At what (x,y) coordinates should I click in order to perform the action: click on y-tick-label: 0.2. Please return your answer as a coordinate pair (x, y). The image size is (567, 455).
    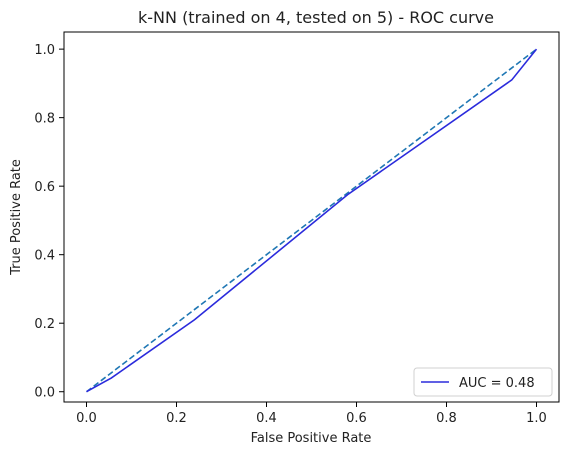
    Looking at the image, I should click on (44, 324).